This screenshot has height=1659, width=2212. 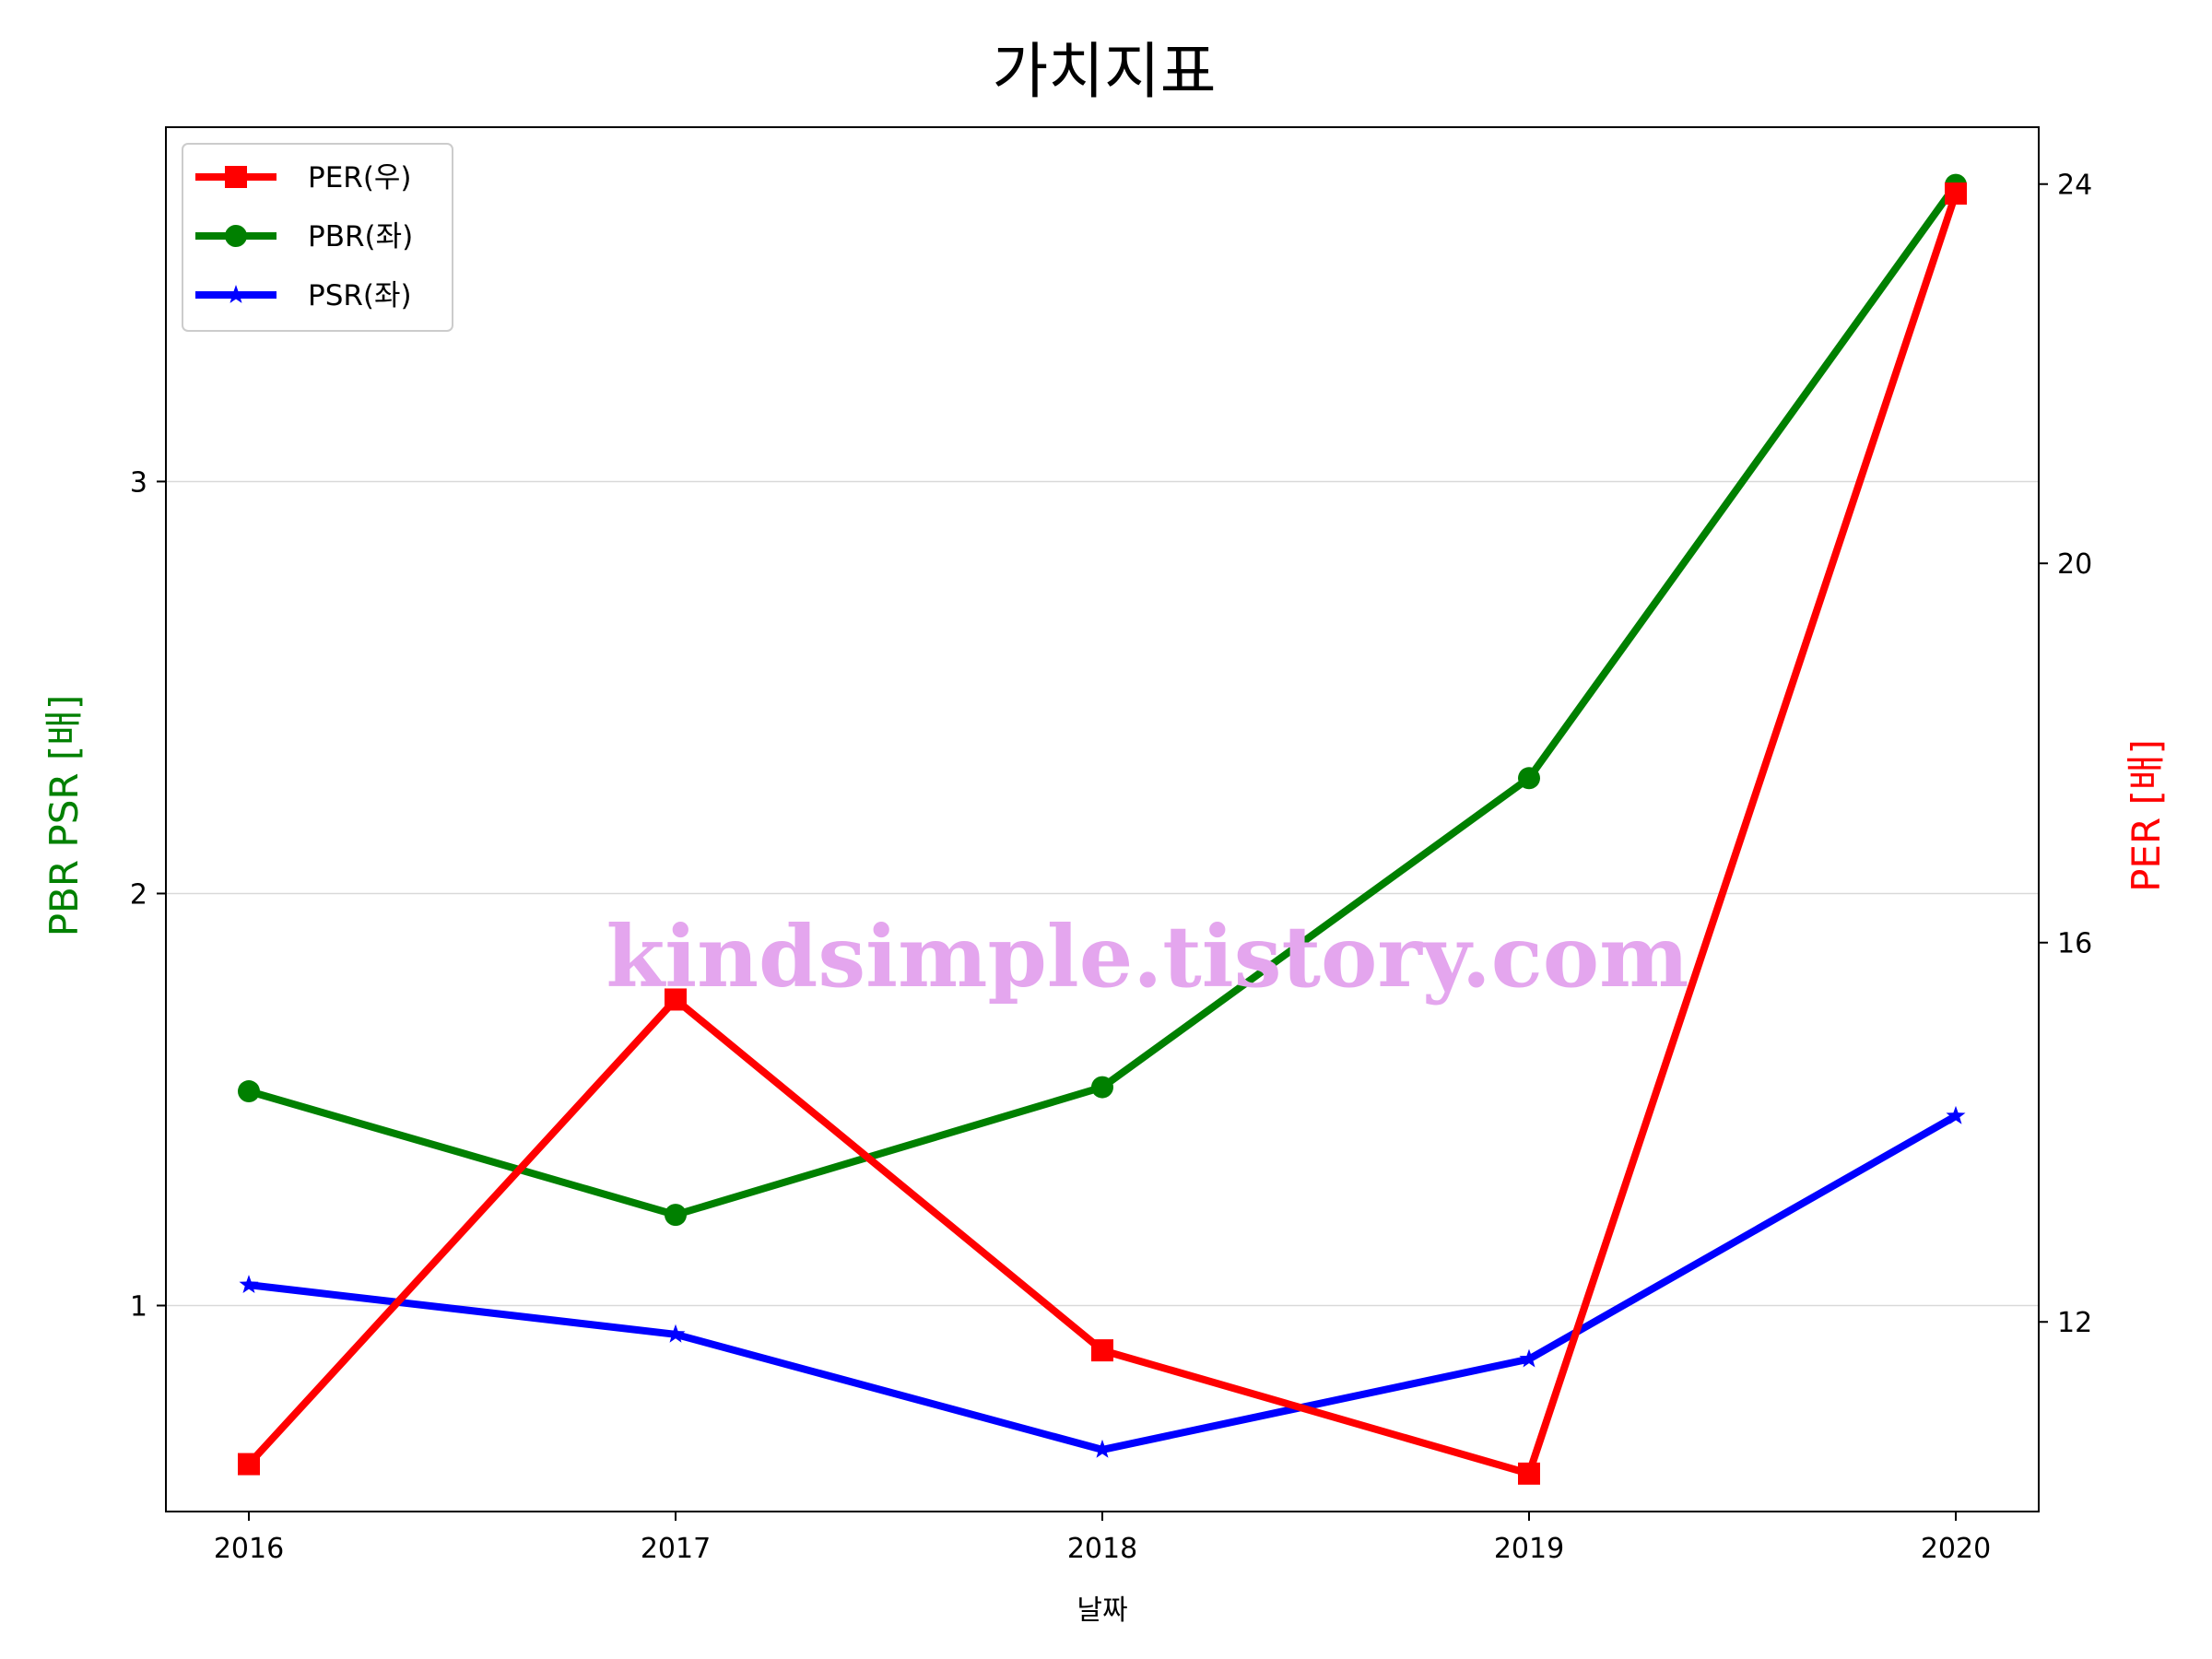 I want to click on legend-label-pbr: PBR(좌), so click(x=360, y=236).